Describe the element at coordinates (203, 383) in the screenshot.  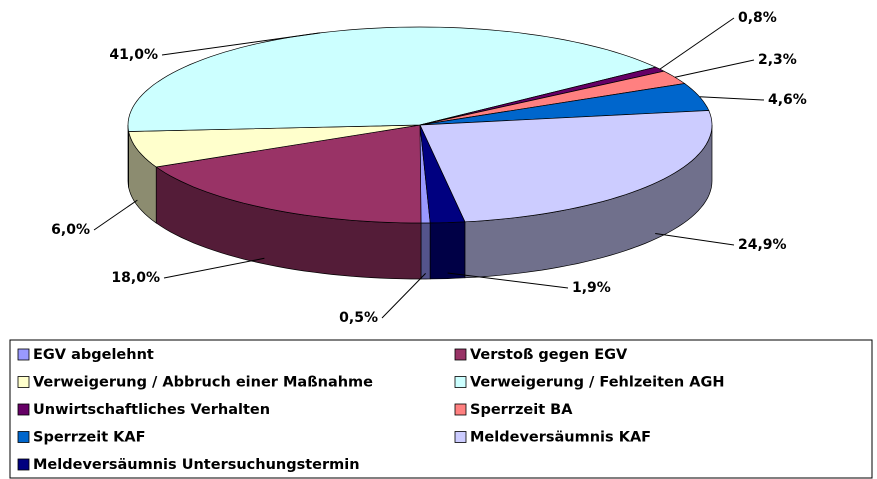
I see `legend-label: Verweigerung / Abbruch einer Maßnahme` at that location.